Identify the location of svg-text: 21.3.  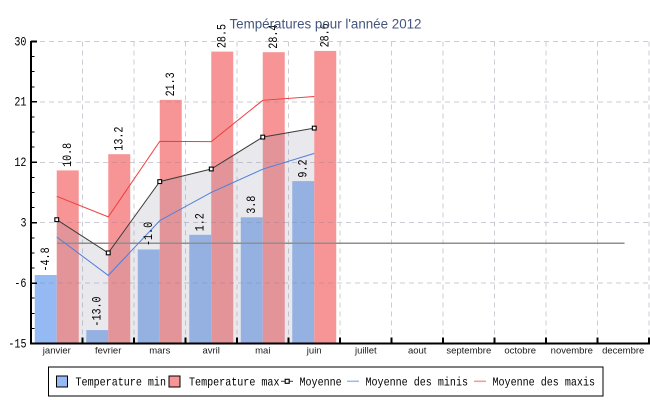
(170, 84).